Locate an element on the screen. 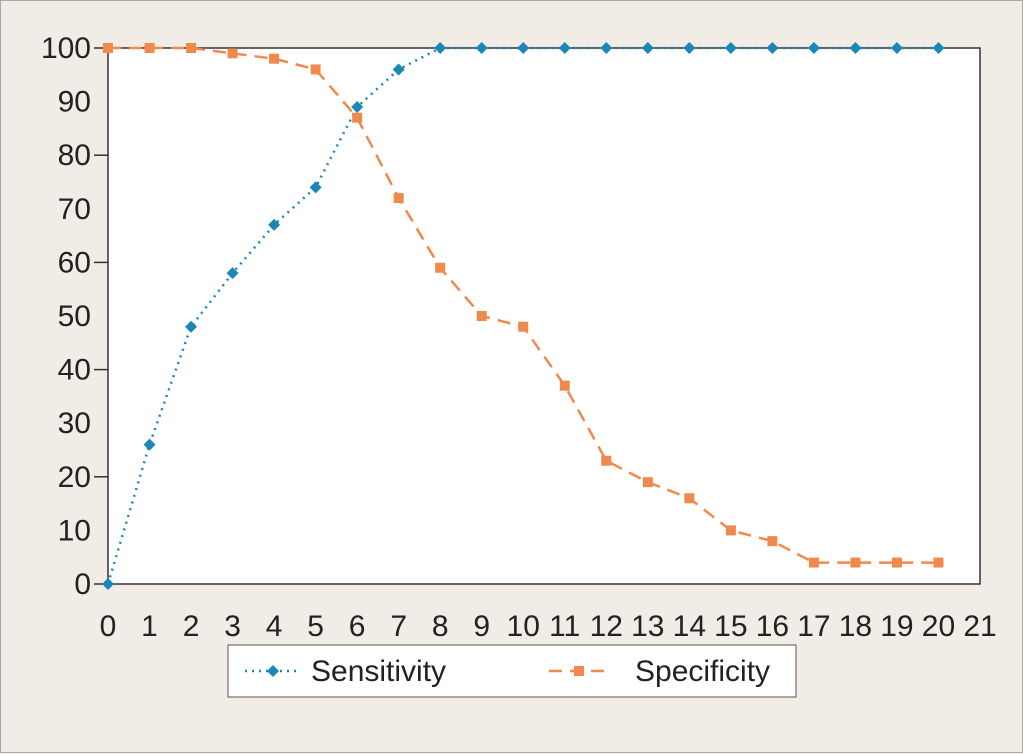 The width and height of the screenshot is (1023, 754). x-tick-label: 13 is located at coordinates (647, 626).